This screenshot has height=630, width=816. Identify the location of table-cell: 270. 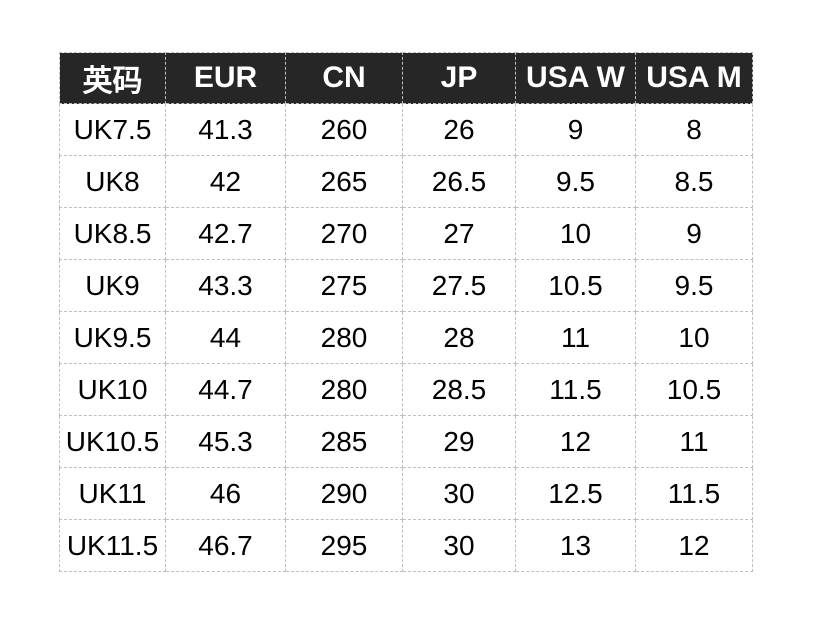
(344, 233).